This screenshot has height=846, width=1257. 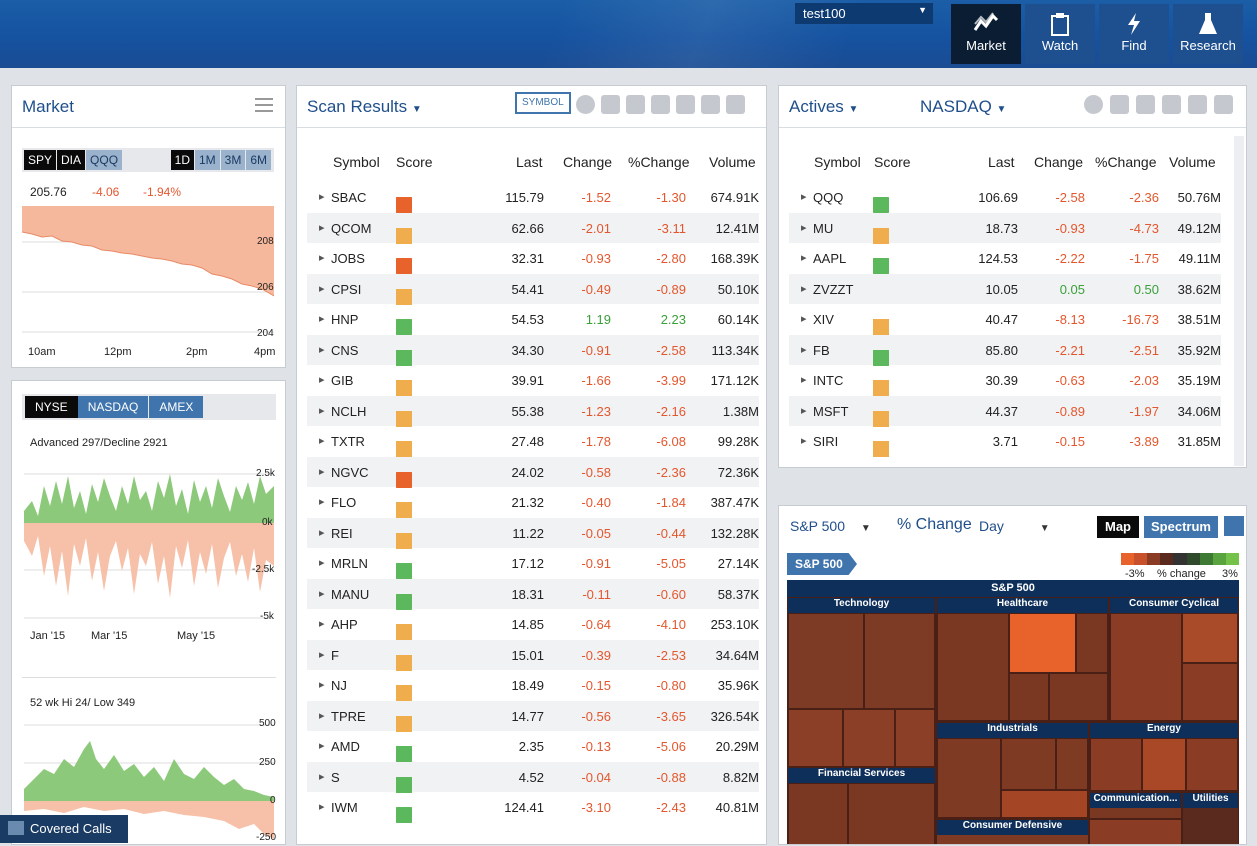 What do you see at coordinates (830, 526) in the screenshot?
I see `index-select: S&P 500 ▼` at bounding box center [830, 526].